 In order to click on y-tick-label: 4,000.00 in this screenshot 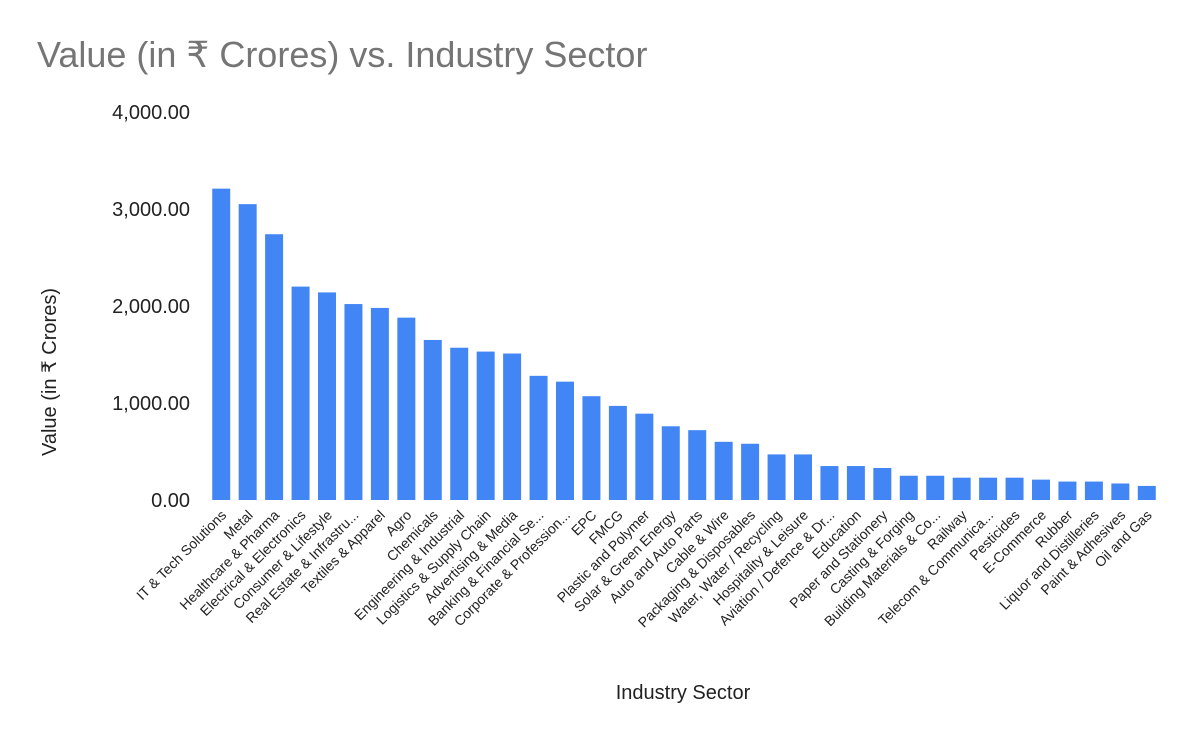, I will do `click(151, 113)`.